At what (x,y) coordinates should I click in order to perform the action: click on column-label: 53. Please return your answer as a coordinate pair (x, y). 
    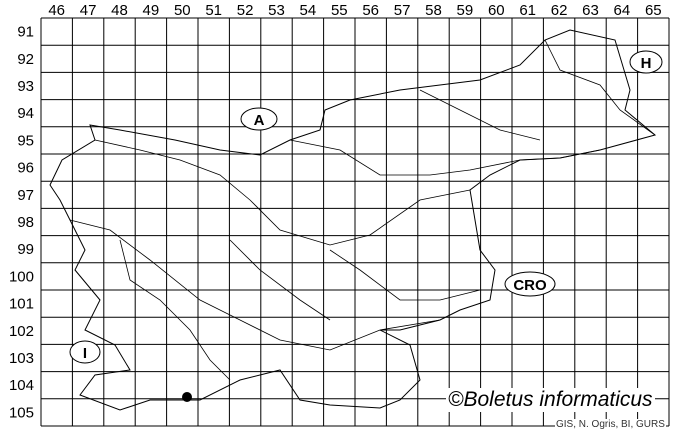
    Looking at the image, I should click on (276, 10).